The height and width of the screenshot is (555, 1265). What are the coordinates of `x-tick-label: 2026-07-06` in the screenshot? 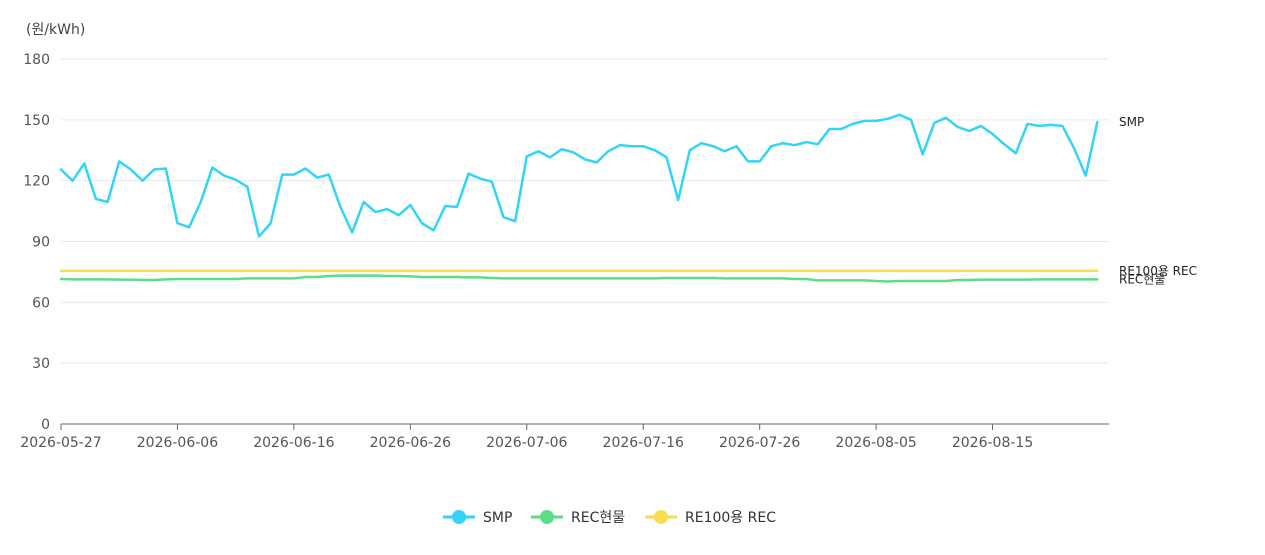 It's located at (526, 443).